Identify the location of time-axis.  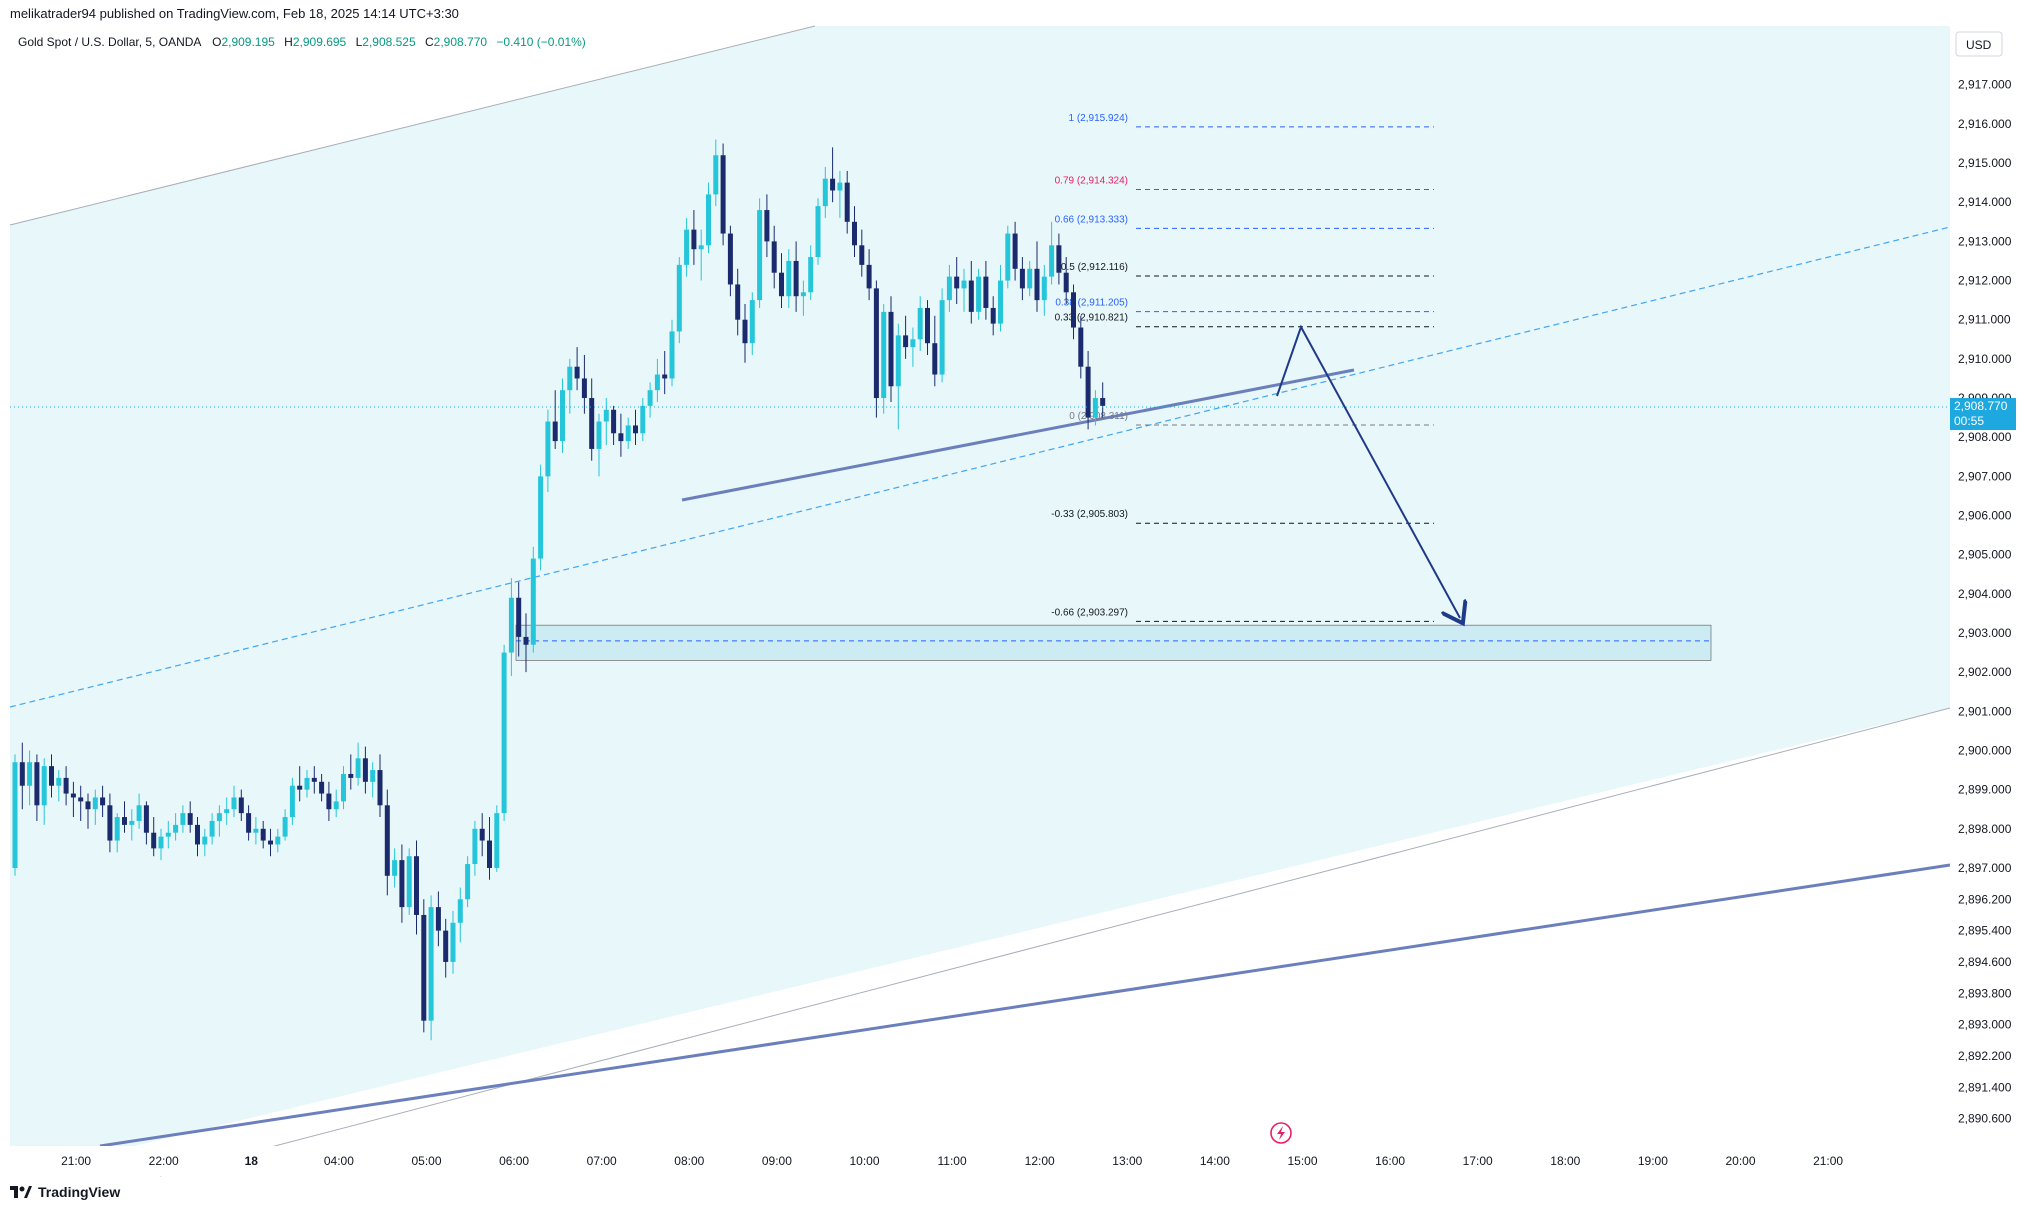
(980, 1161).